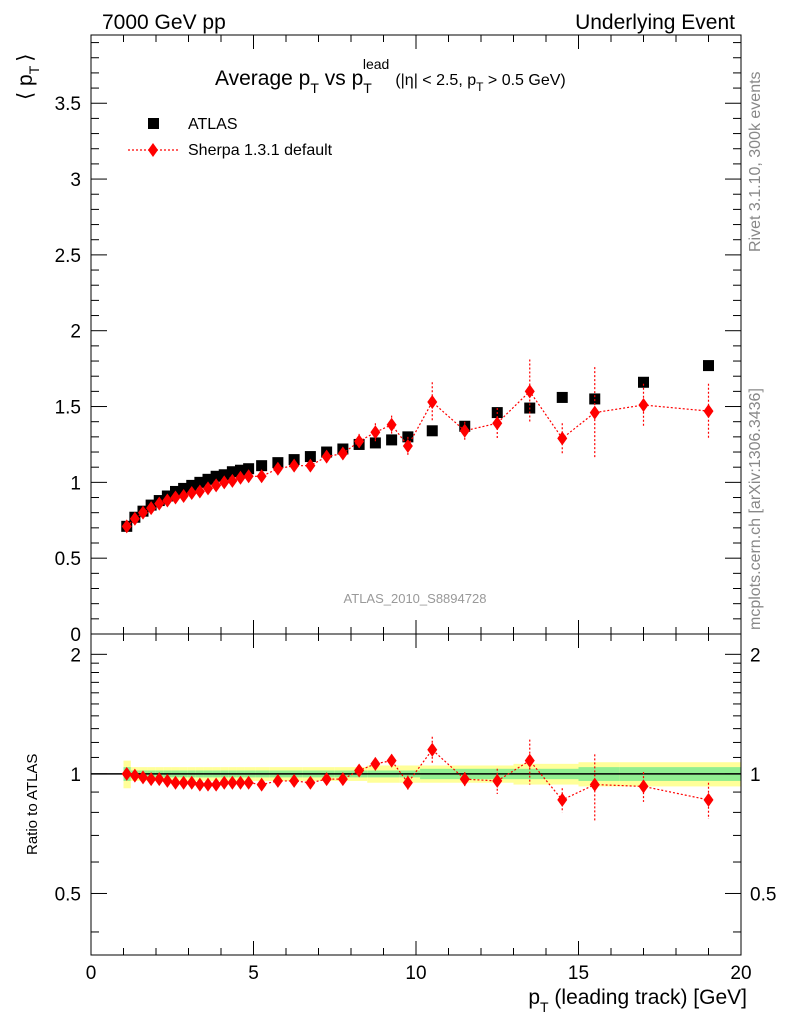  What do you see at coordinates (415, 973) in the screenshot?
I see `x-tick-label: 10` at bounding box center [415, 973].